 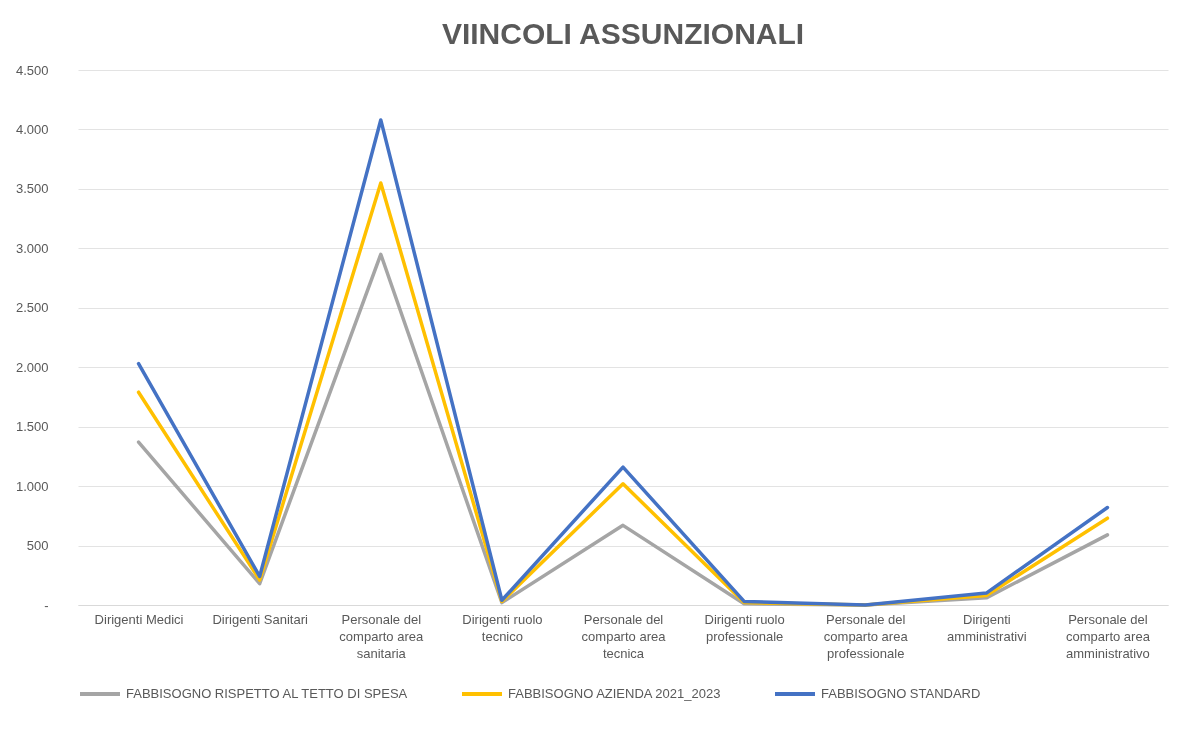 What do you see at coordinates (32, 189) in the screenshot?
I see `y-tick-label: 3.500` at bounding box center [32, 189].